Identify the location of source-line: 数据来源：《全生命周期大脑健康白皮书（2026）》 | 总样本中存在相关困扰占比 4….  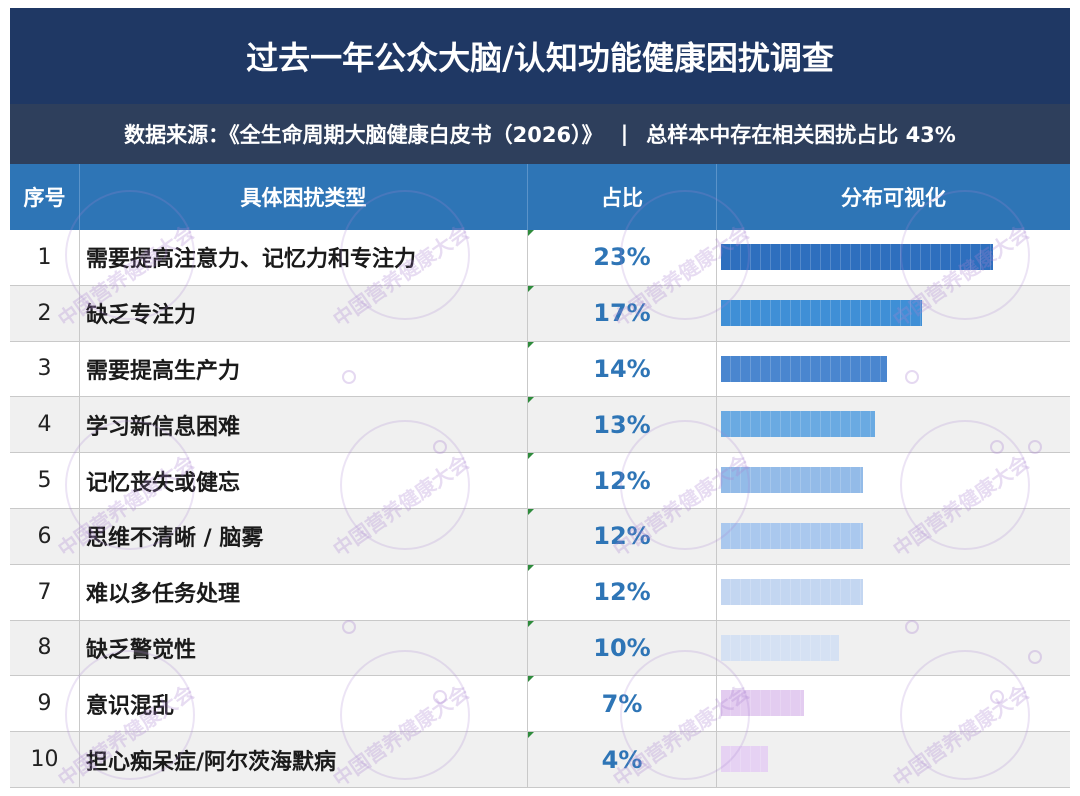
(540, 134).